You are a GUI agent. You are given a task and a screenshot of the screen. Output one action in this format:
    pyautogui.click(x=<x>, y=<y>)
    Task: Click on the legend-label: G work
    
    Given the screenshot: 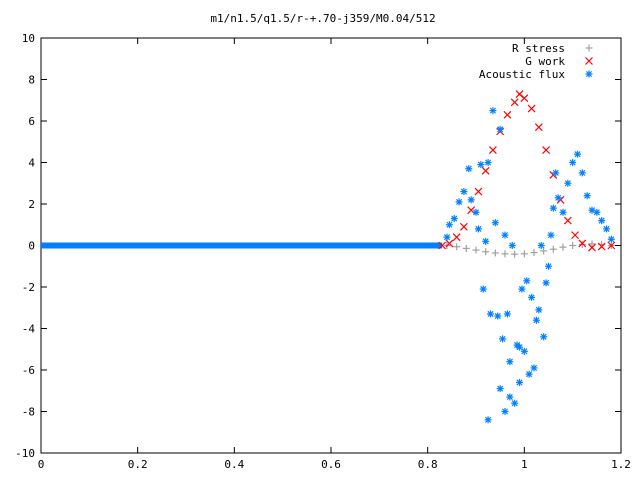 What is the action you would take?
    pyautogui.click(x=545, y=61)
    